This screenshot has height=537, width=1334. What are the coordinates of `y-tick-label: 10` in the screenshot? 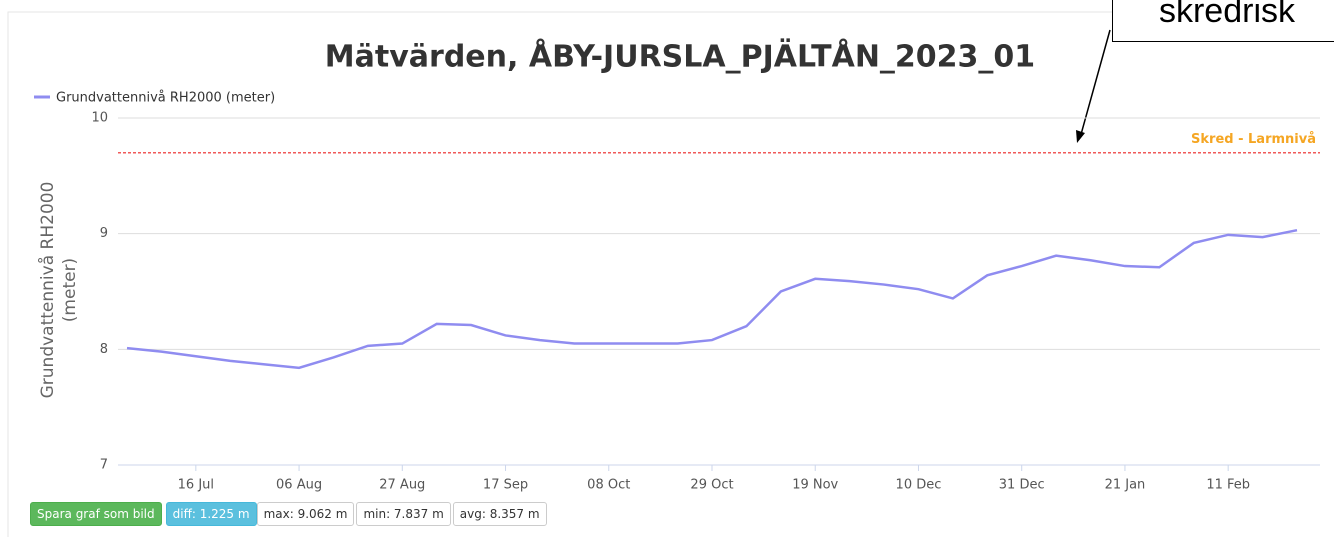 It's located at (99, 118).